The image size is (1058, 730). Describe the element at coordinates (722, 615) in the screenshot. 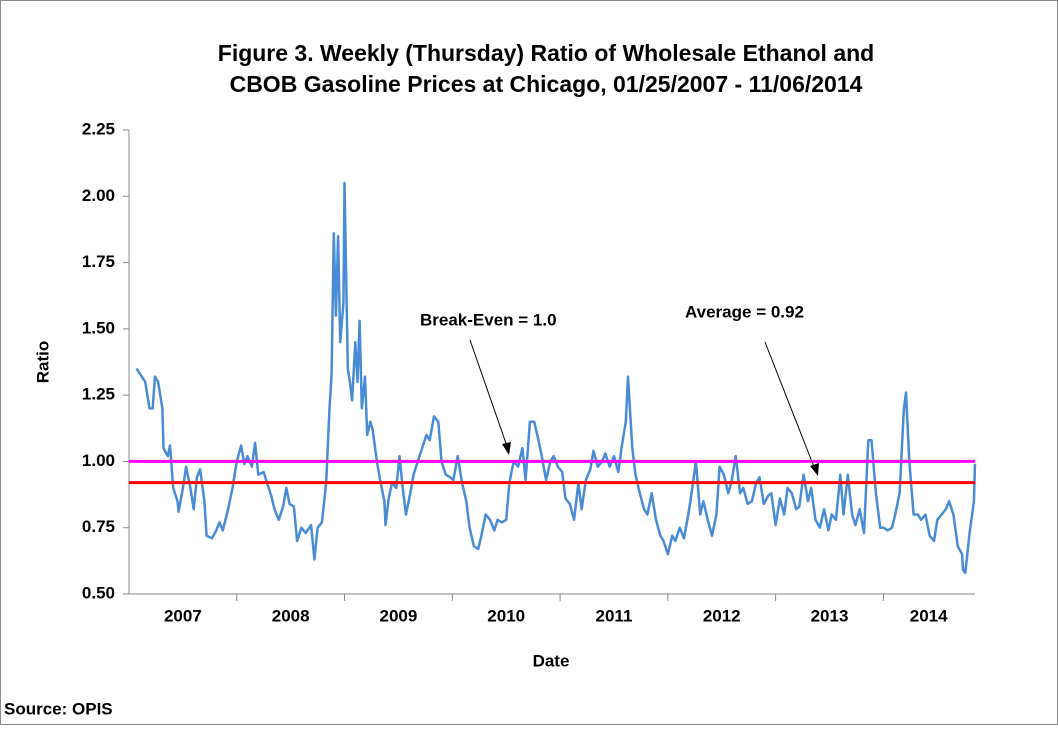

I see `x-tick-label: 2012` at that location.